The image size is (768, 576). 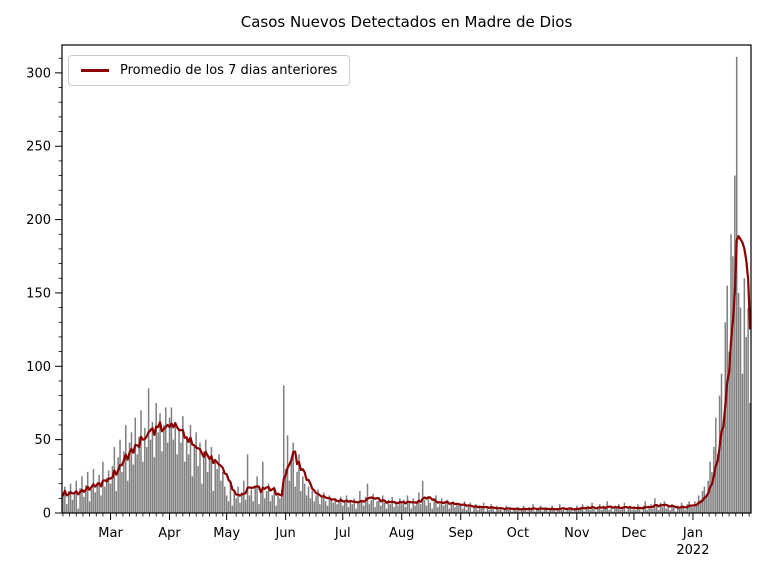 What do you see at coordinates (47, 514) in the screenshot?
I see `y-tick-label: 0` at bounding box center [47, 514].